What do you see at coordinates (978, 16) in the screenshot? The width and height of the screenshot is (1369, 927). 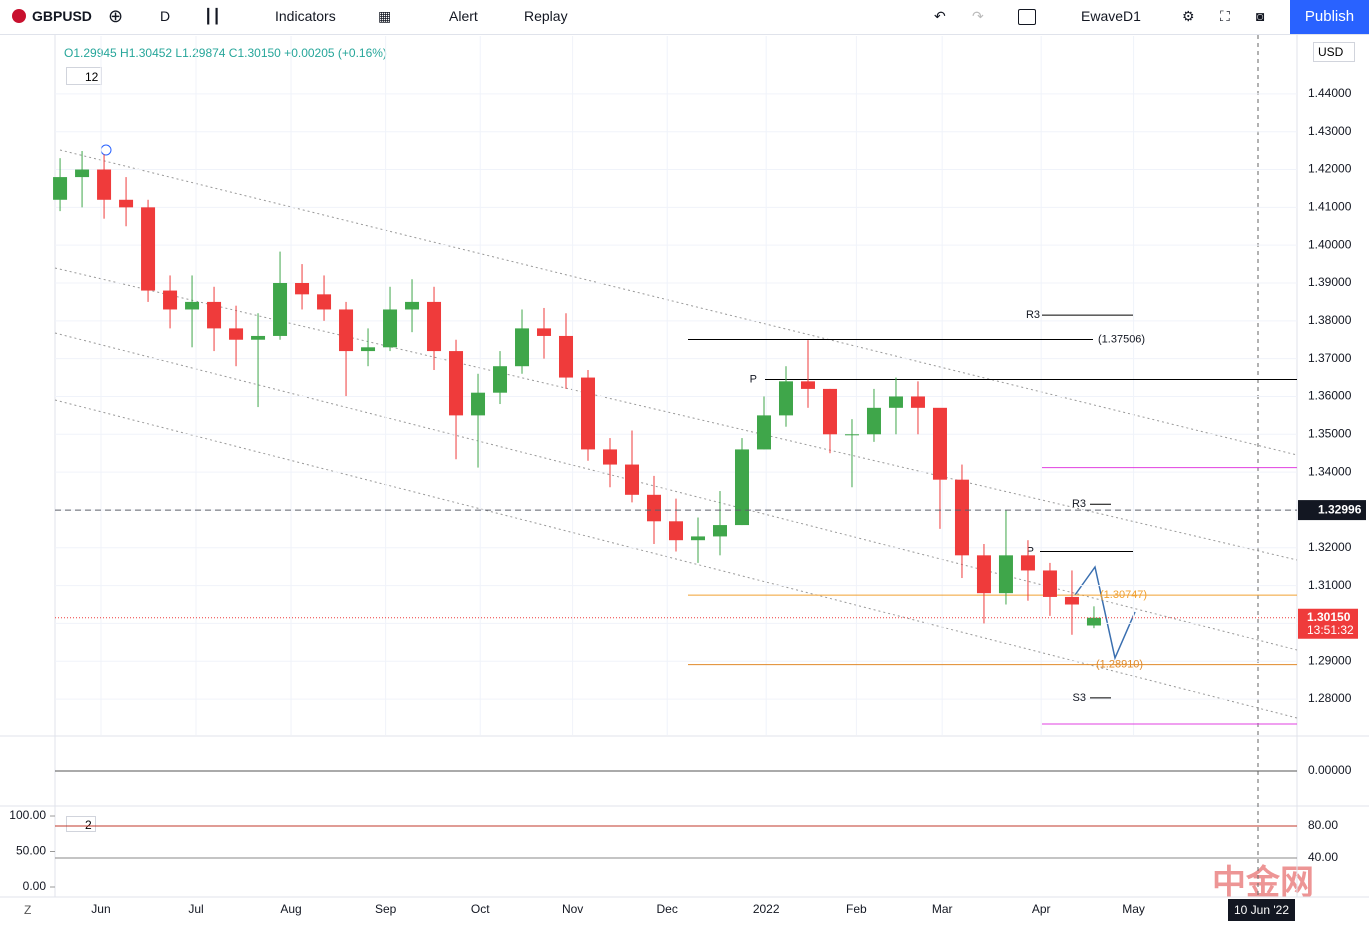 I see `redo: ↷` at bounding box center [978, 16].